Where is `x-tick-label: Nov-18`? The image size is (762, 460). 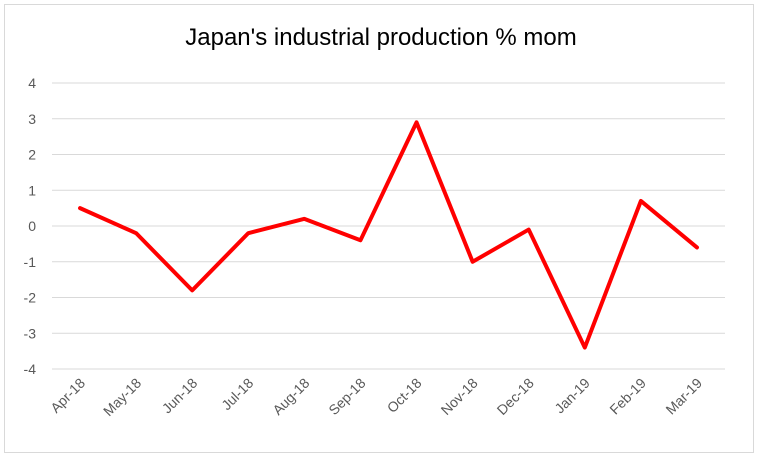
x-tick-label: Nov-18 is located at coordinates (459, 396).